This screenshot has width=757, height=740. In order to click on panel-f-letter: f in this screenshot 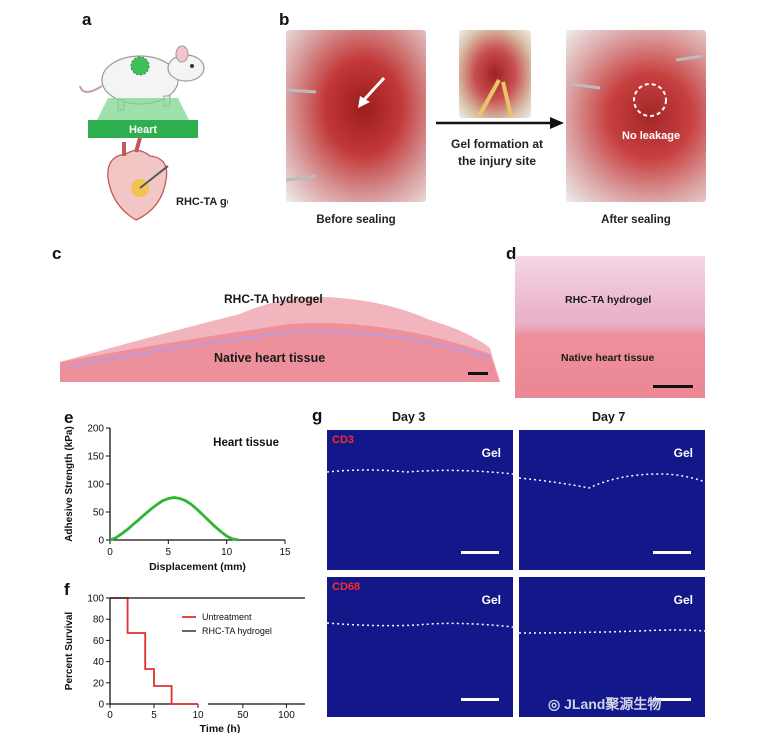, I will do `click(67, 589)`.